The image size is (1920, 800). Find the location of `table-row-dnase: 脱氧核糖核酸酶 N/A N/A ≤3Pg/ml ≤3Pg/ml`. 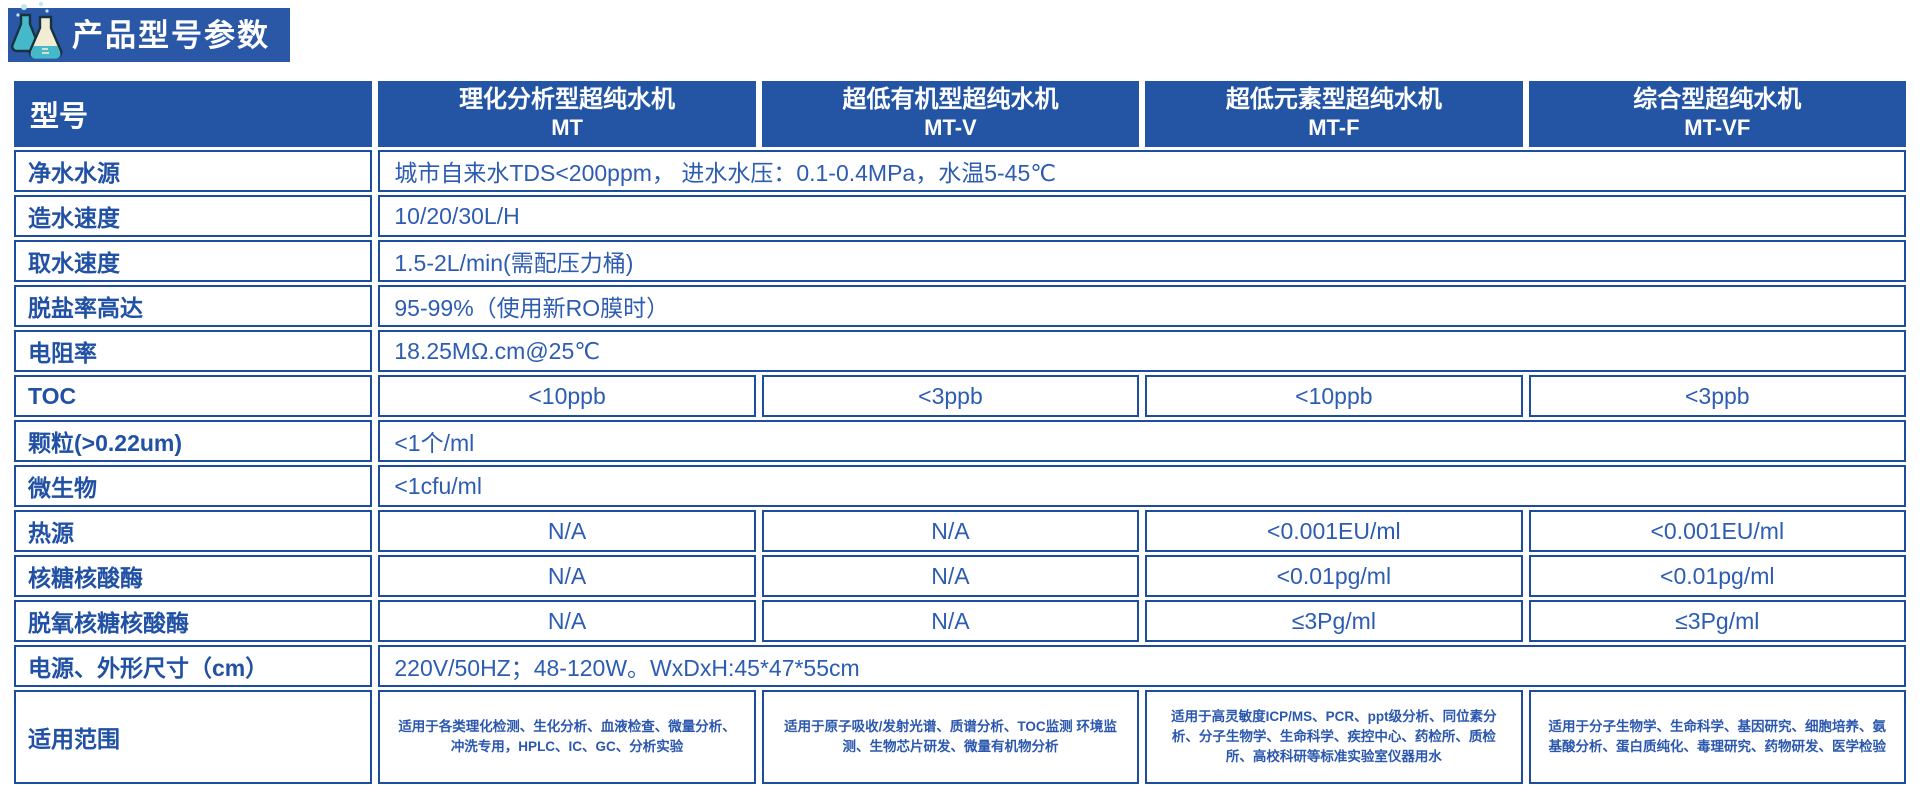

table-row-dnase: 脱氧核糖核酸酶 N/A N/A ≤3Pg/ml ≤3Pg/ml is located at coordinates (960, 621).